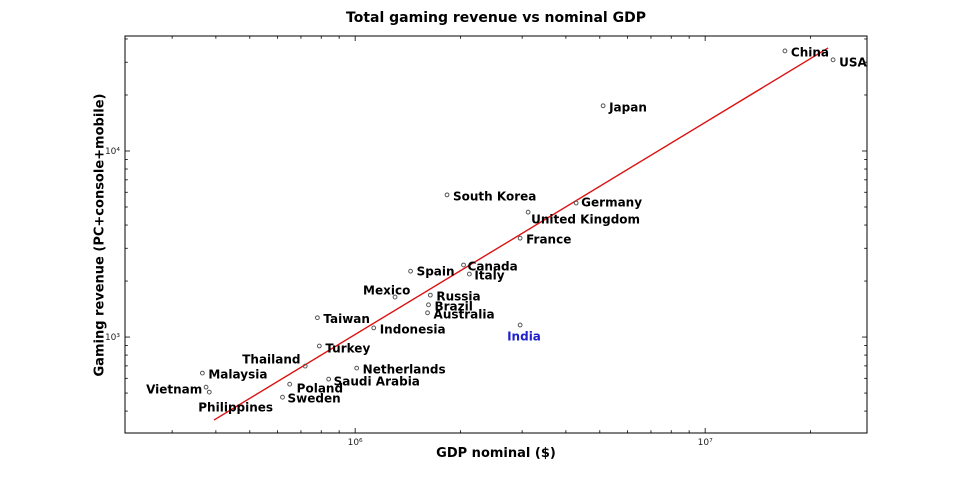 The image size is (960, 490). What do you see at coordinates (357, 368) in the screenshot?
I see `data-point-netherlands` at bounding box center [357, 368].